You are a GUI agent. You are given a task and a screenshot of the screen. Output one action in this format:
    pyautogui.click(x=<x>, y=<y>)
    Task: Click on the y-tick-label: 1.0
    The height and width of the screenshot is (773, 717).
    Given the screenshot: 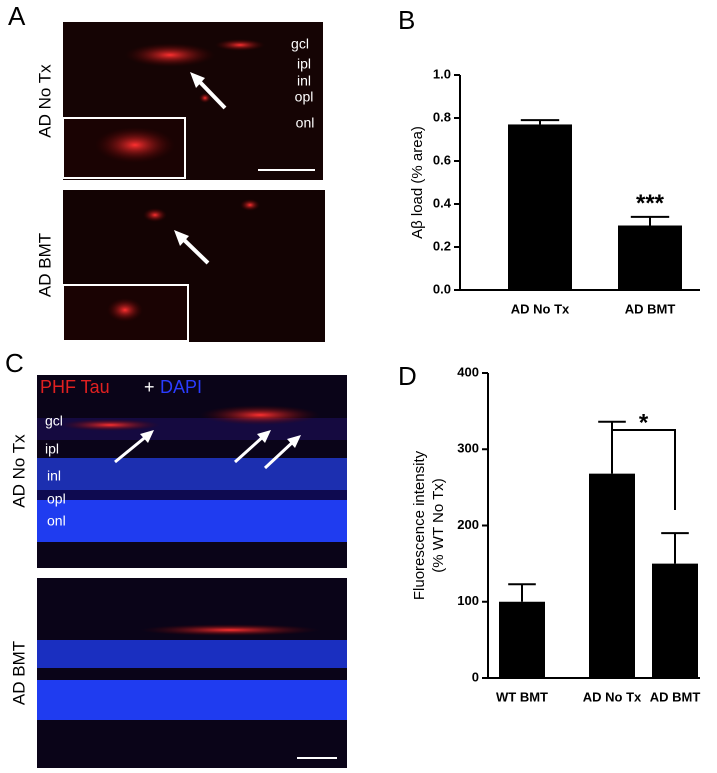 What is the action you would take?
    pyautogui.click(x=442, y=73)
    